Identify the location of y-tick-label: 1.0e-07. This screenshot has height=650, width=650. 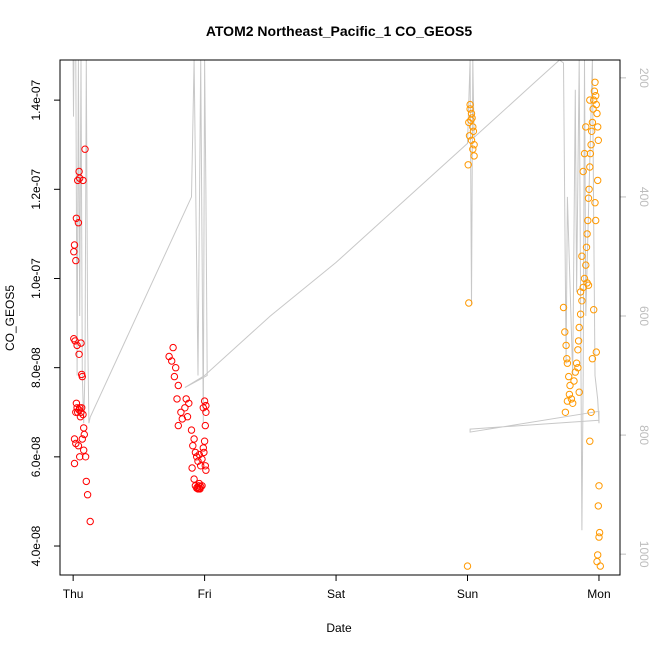
(36, 278).